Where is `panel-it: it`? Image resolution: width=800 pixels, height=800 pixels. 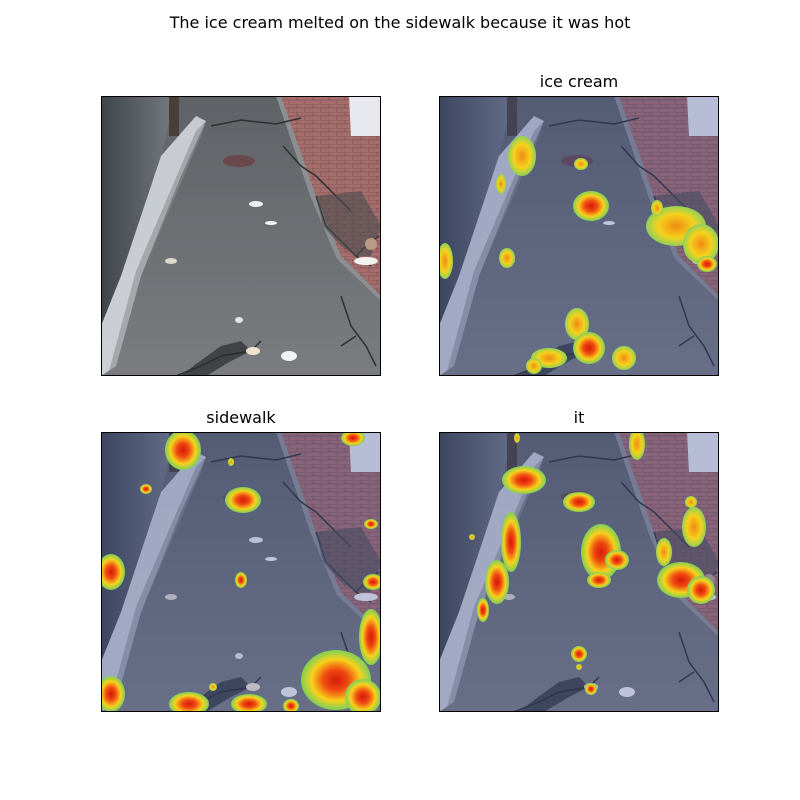 panel-it: it is located at coordinates (579, 560).